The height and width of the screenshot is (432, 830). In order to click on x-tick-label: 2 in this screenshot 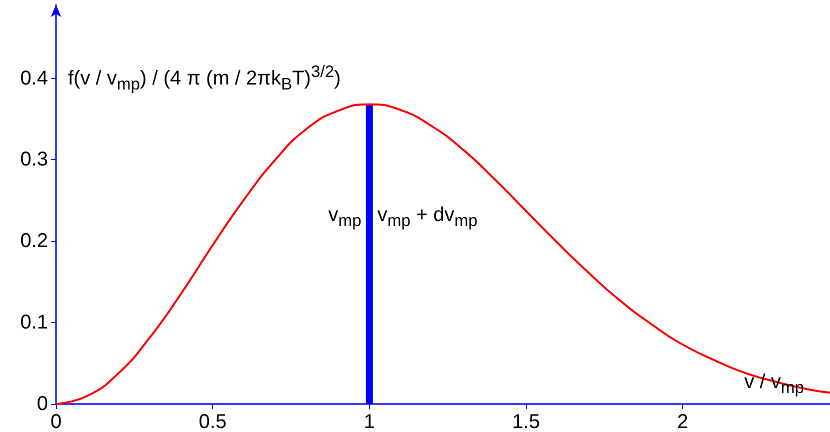, I will do `click(682, 421)`.